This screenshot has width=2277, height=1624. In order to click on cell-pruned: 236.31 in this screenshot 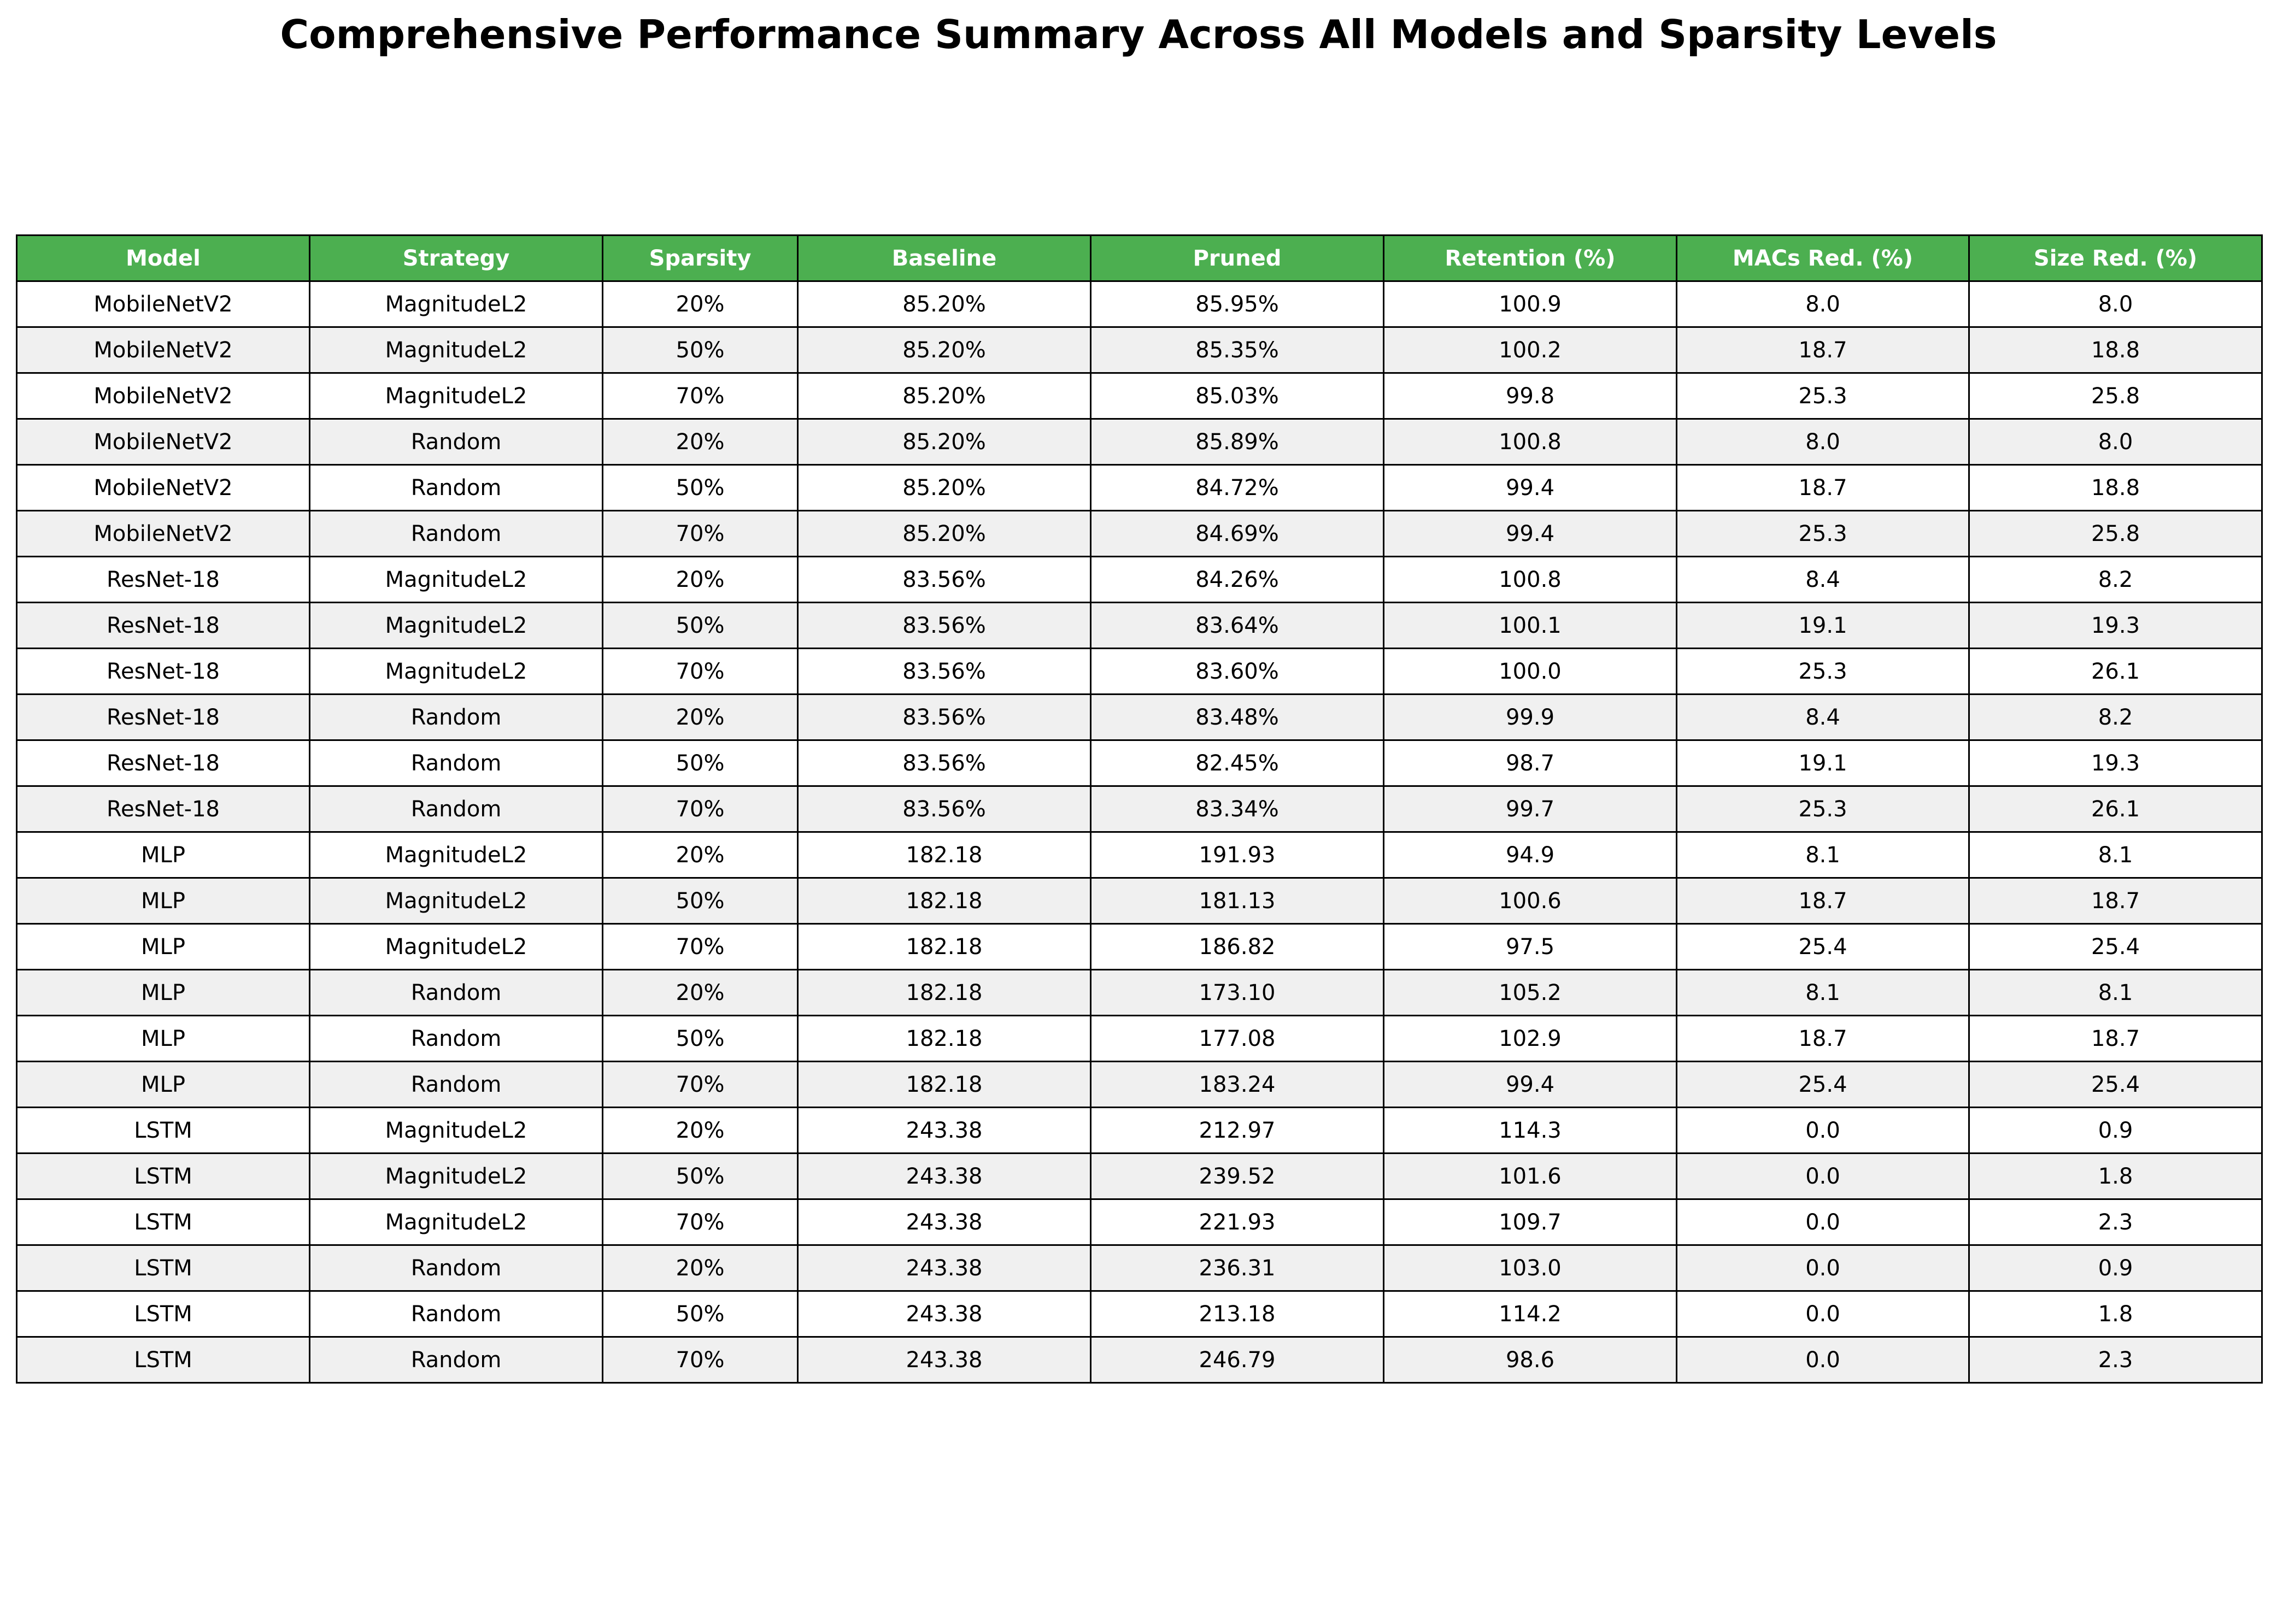, I will do `click(1237, 1268)`.